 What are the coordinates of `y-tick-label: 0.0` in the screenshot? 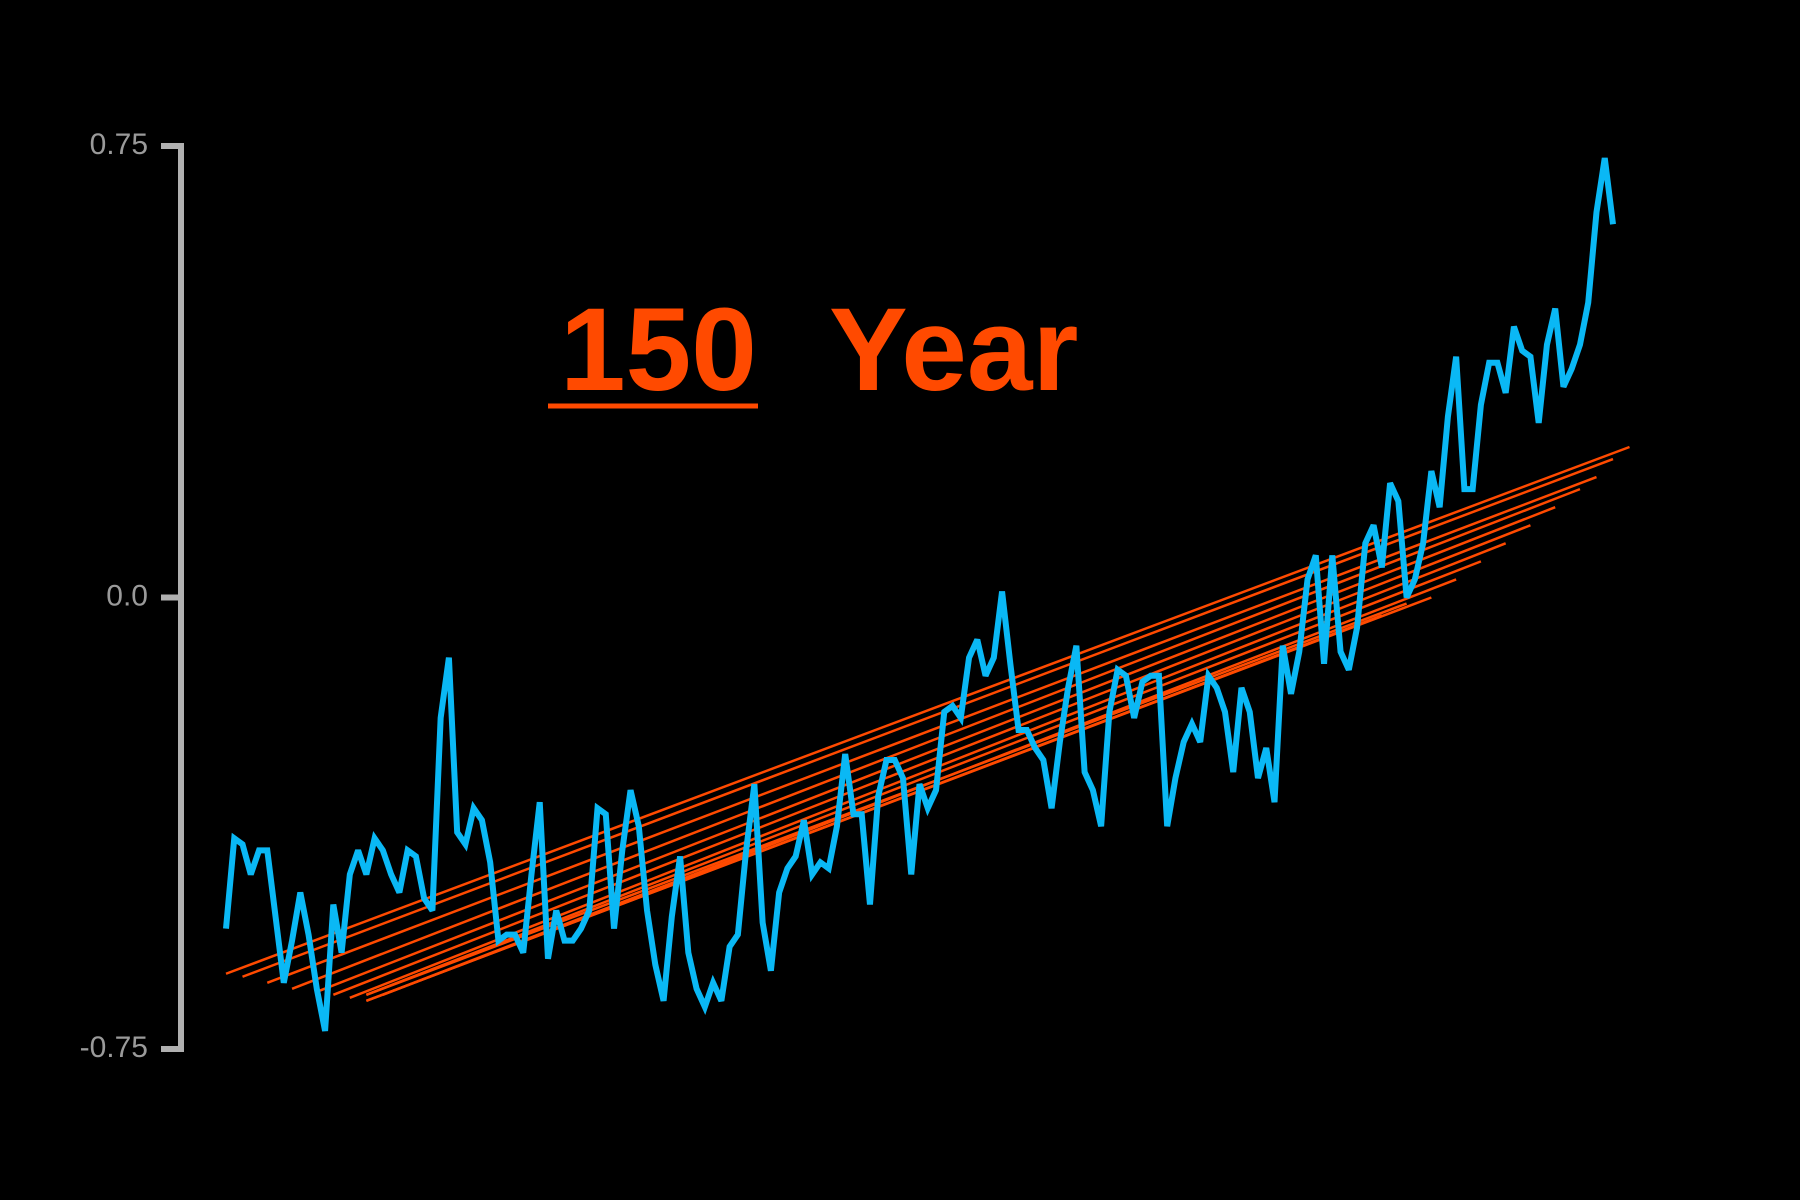 It's located at (127, 595).